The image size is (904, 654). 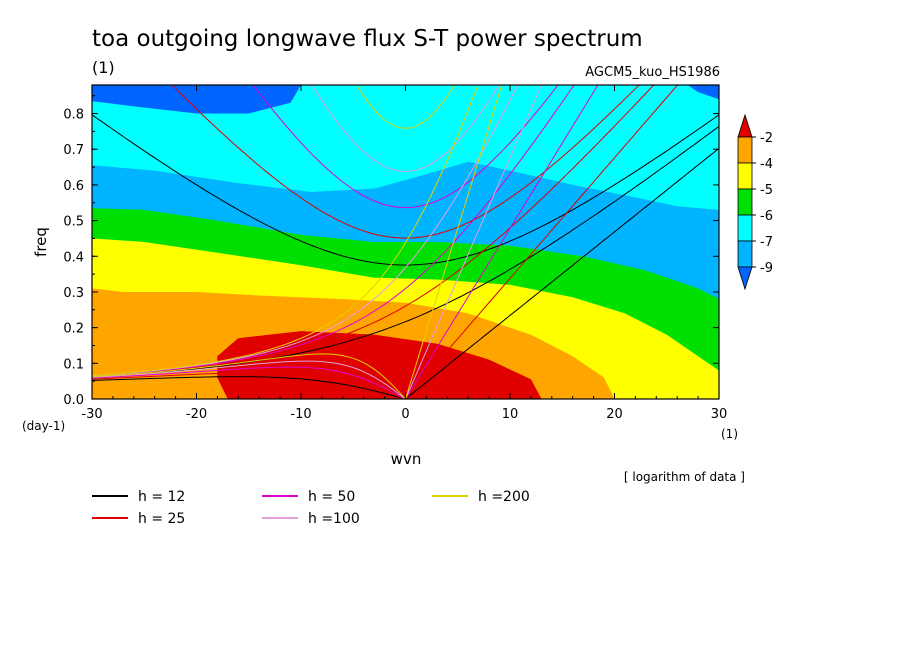 I want to click on x-tick-label: 30, so click(x=719, y=414).